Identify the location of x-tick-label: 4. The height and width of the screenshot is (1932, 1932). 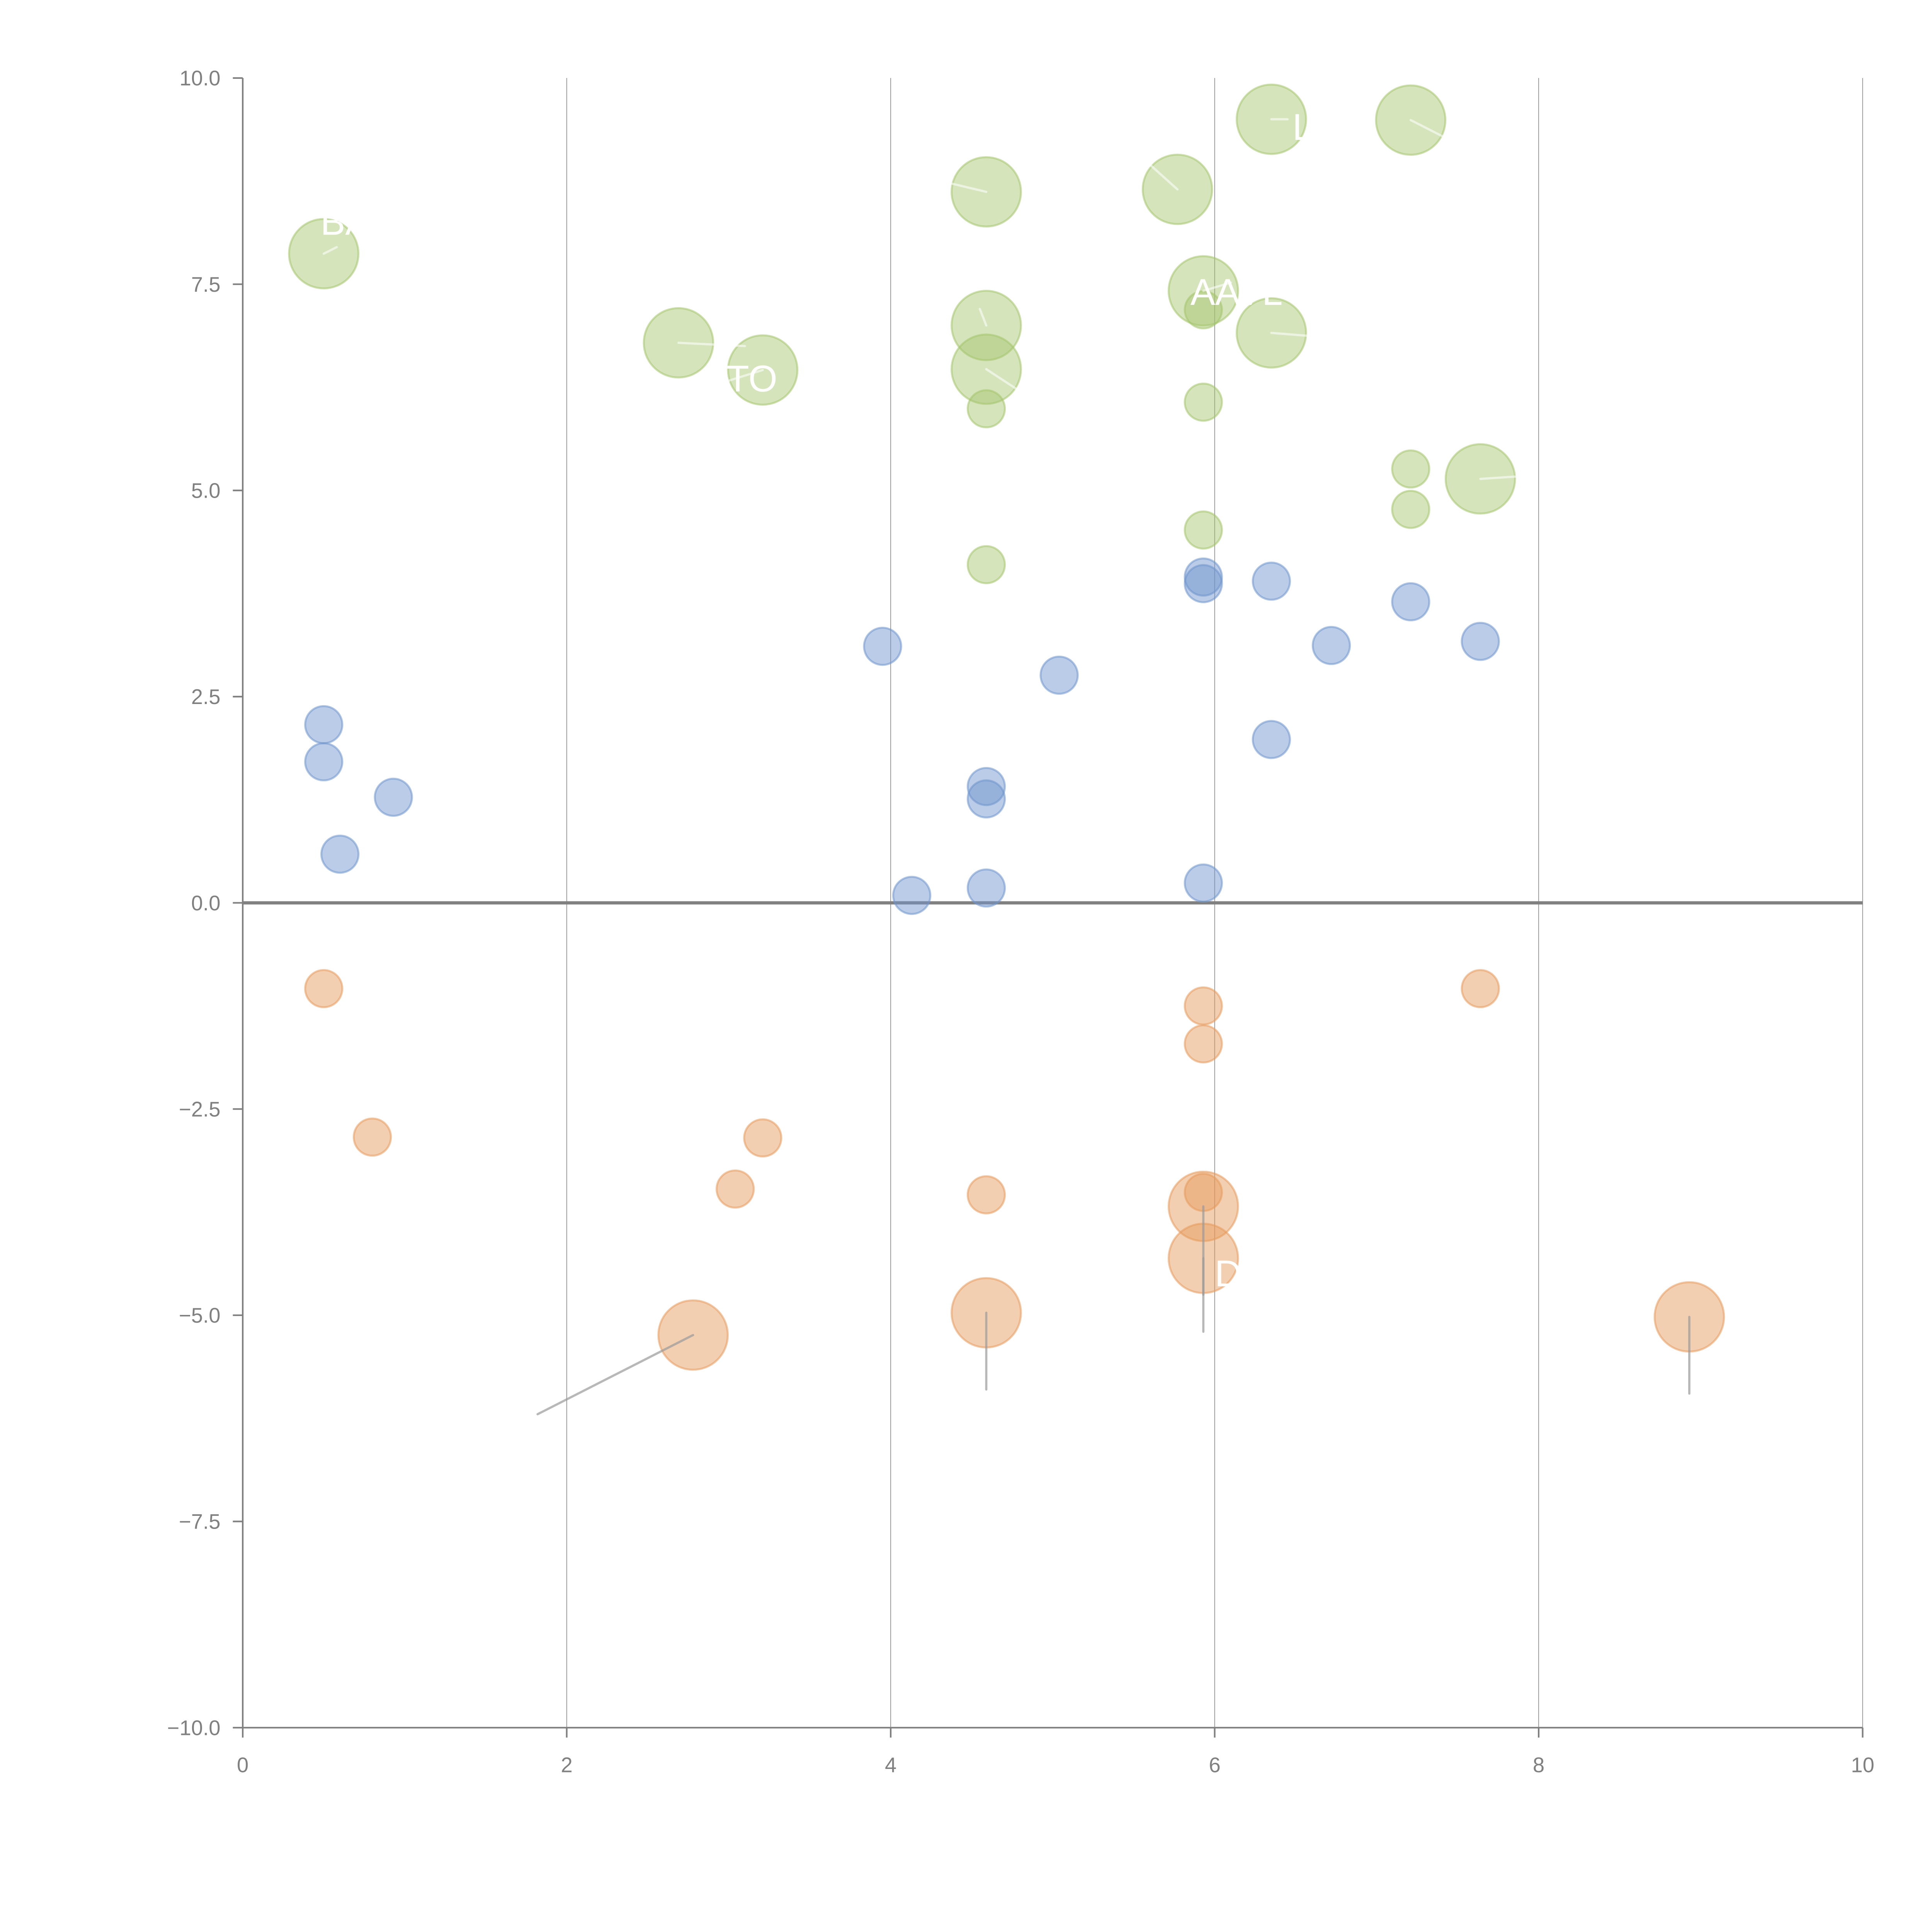
(891, 1765).